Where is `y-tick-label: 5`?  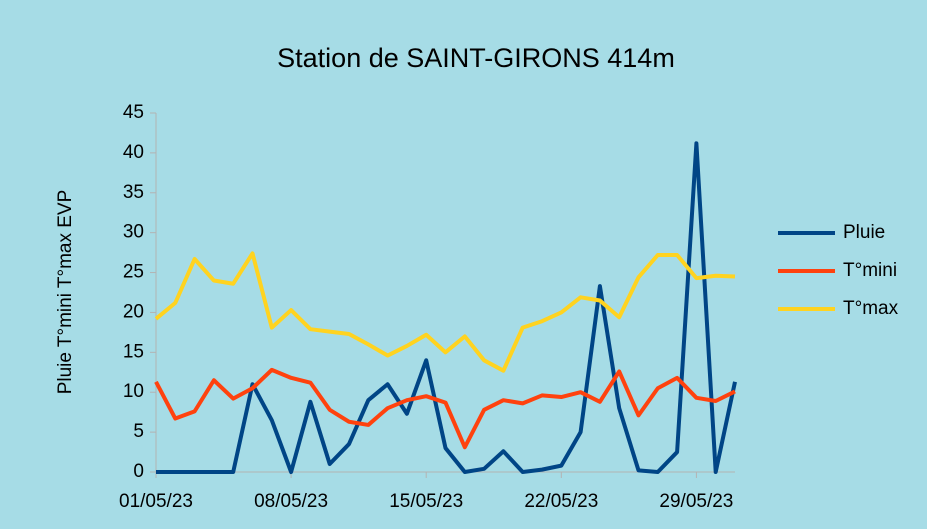 y-tick-label: 5 is located at coordinates (138, 431).